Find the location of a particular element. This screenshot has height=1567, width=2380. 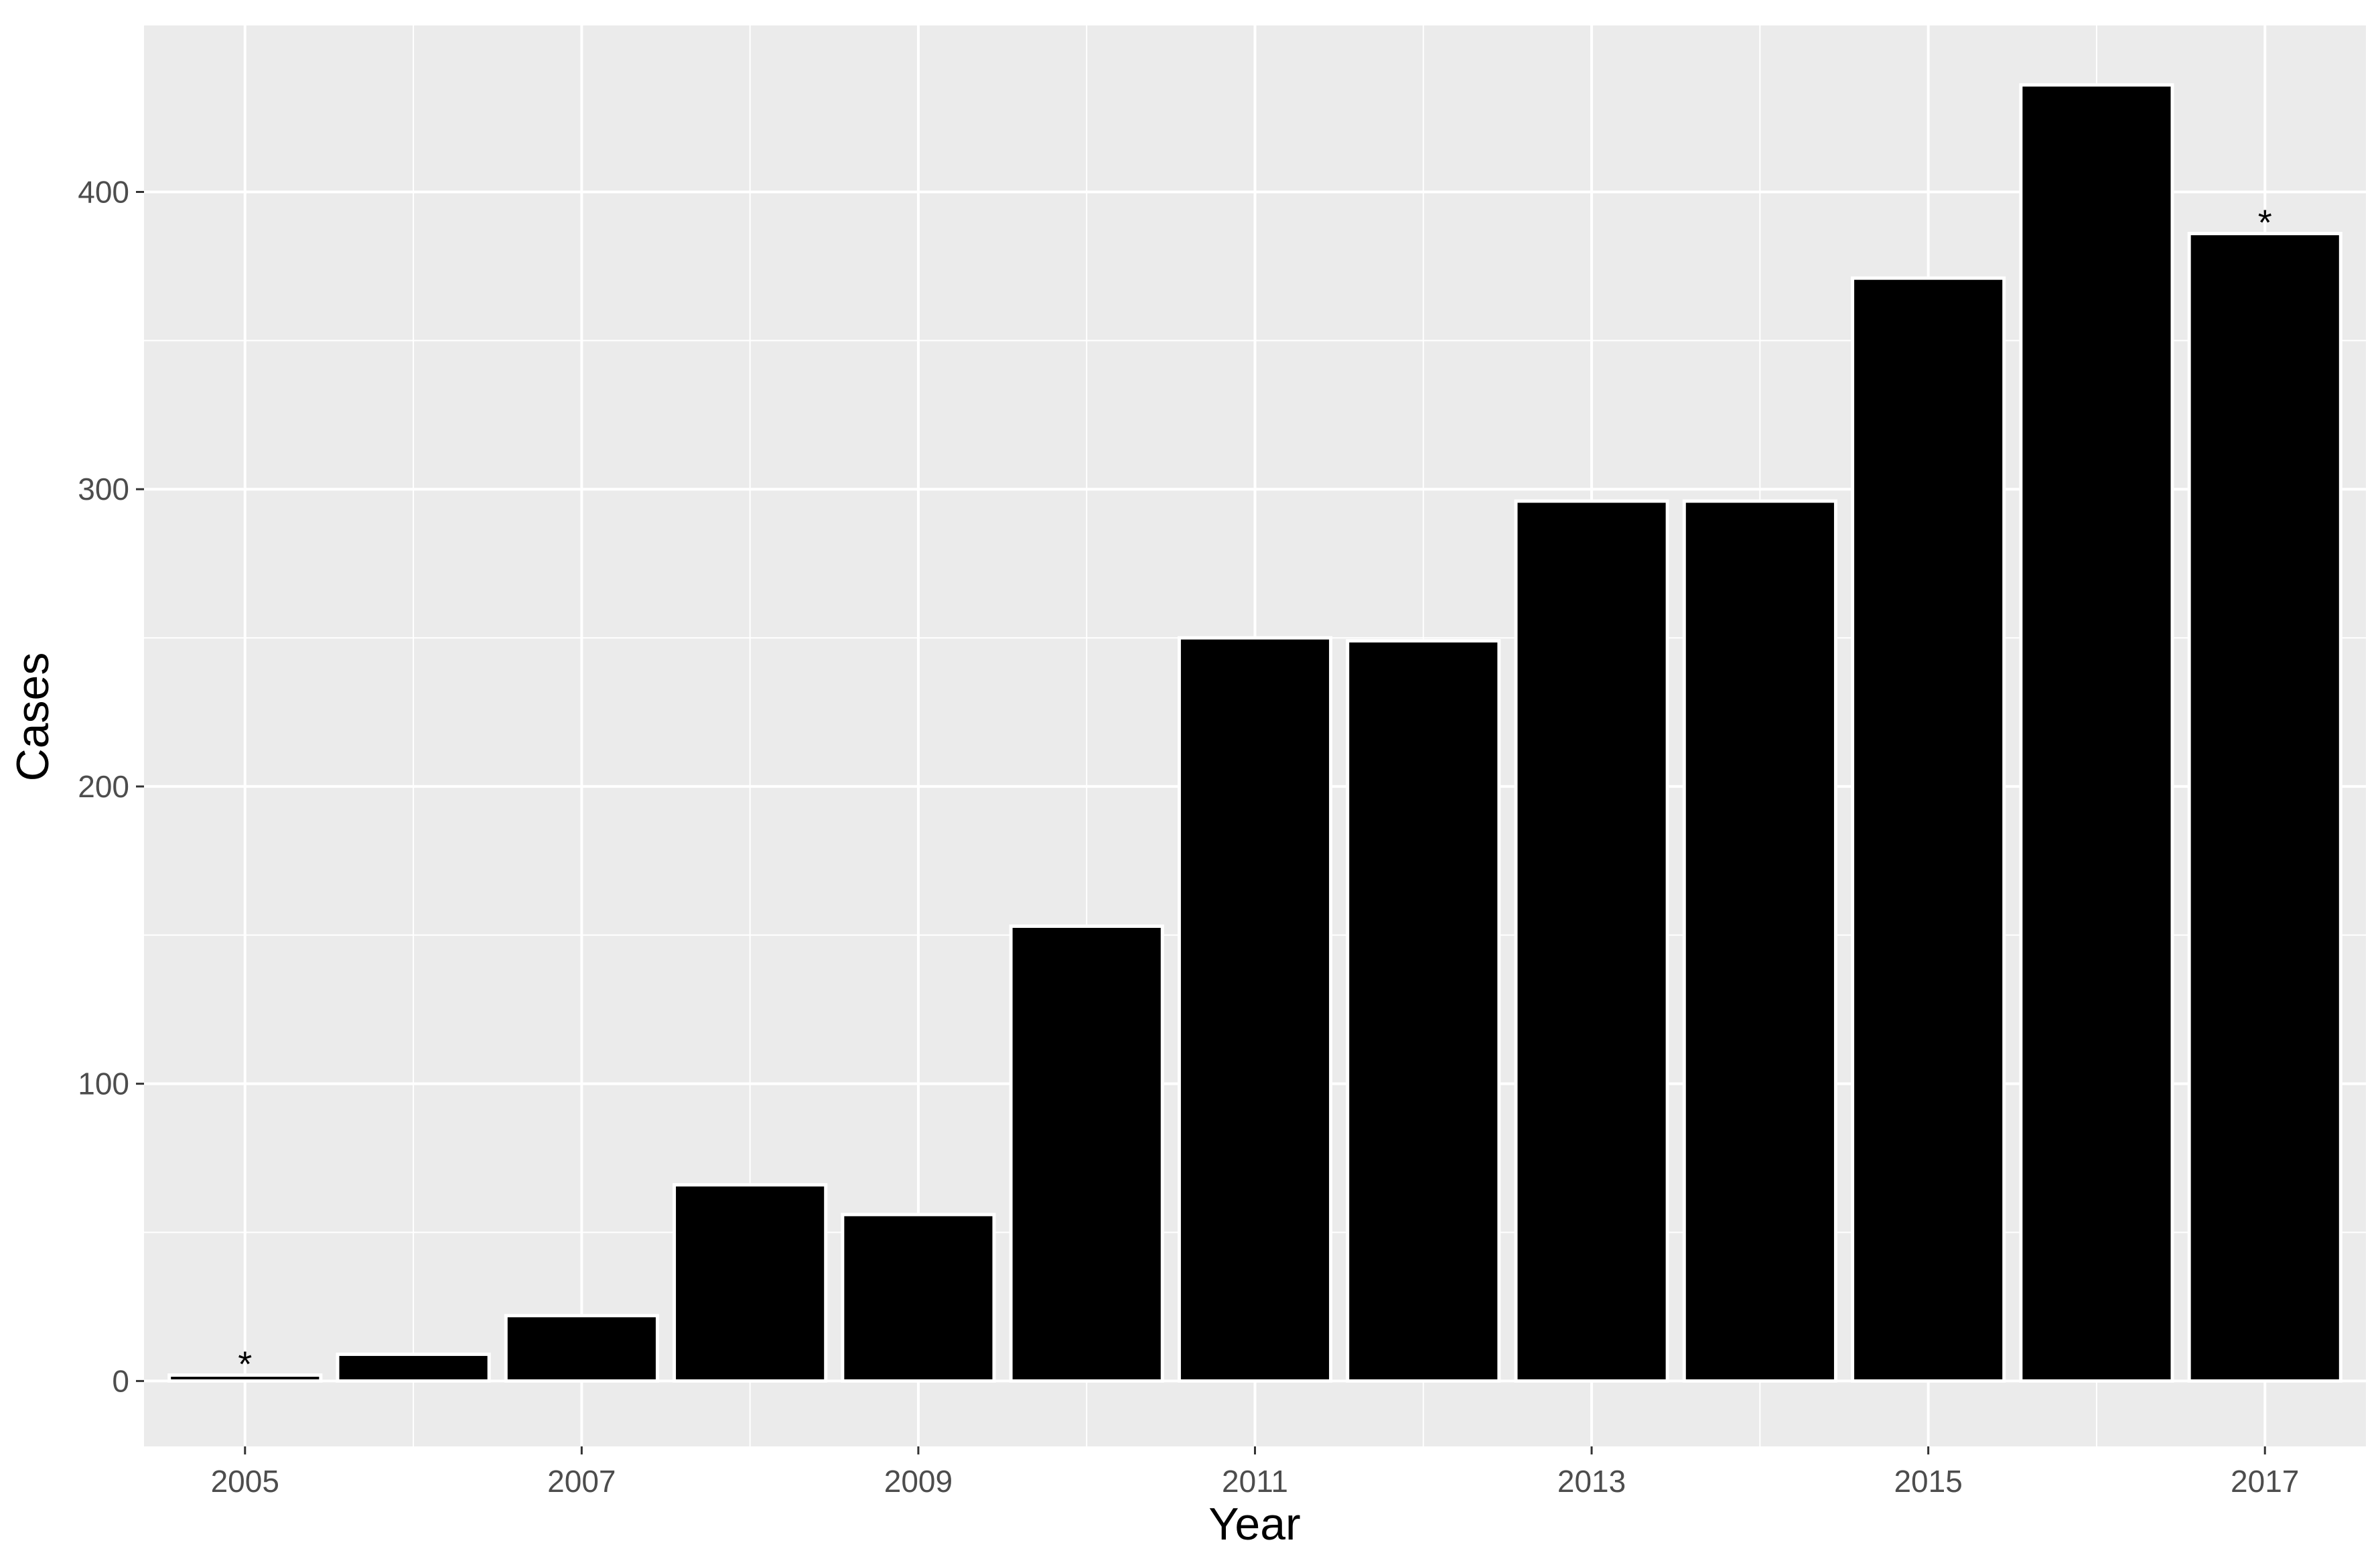

x-axis-title: Year is located at coordinates (1254, 1524).